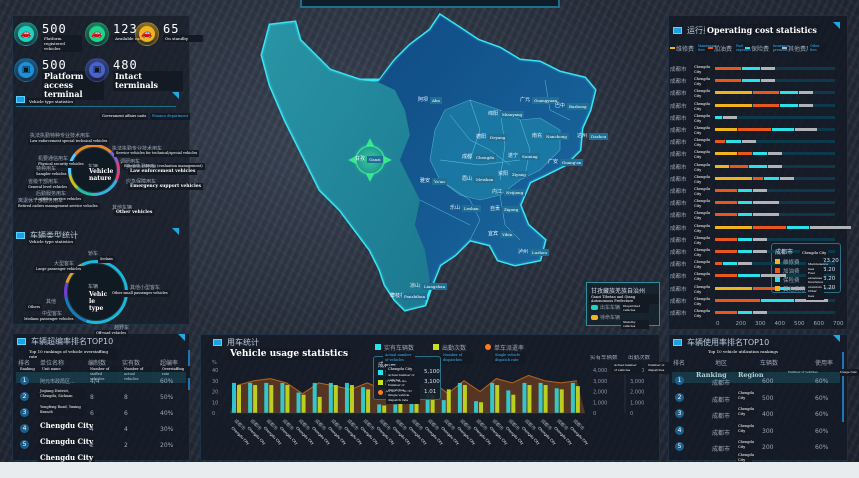 The width and height of the screenshot is (859, 478). Describe the element at coordinates (170, 116) in the screenshot. I see `legend-finance: Finance department` at that location.